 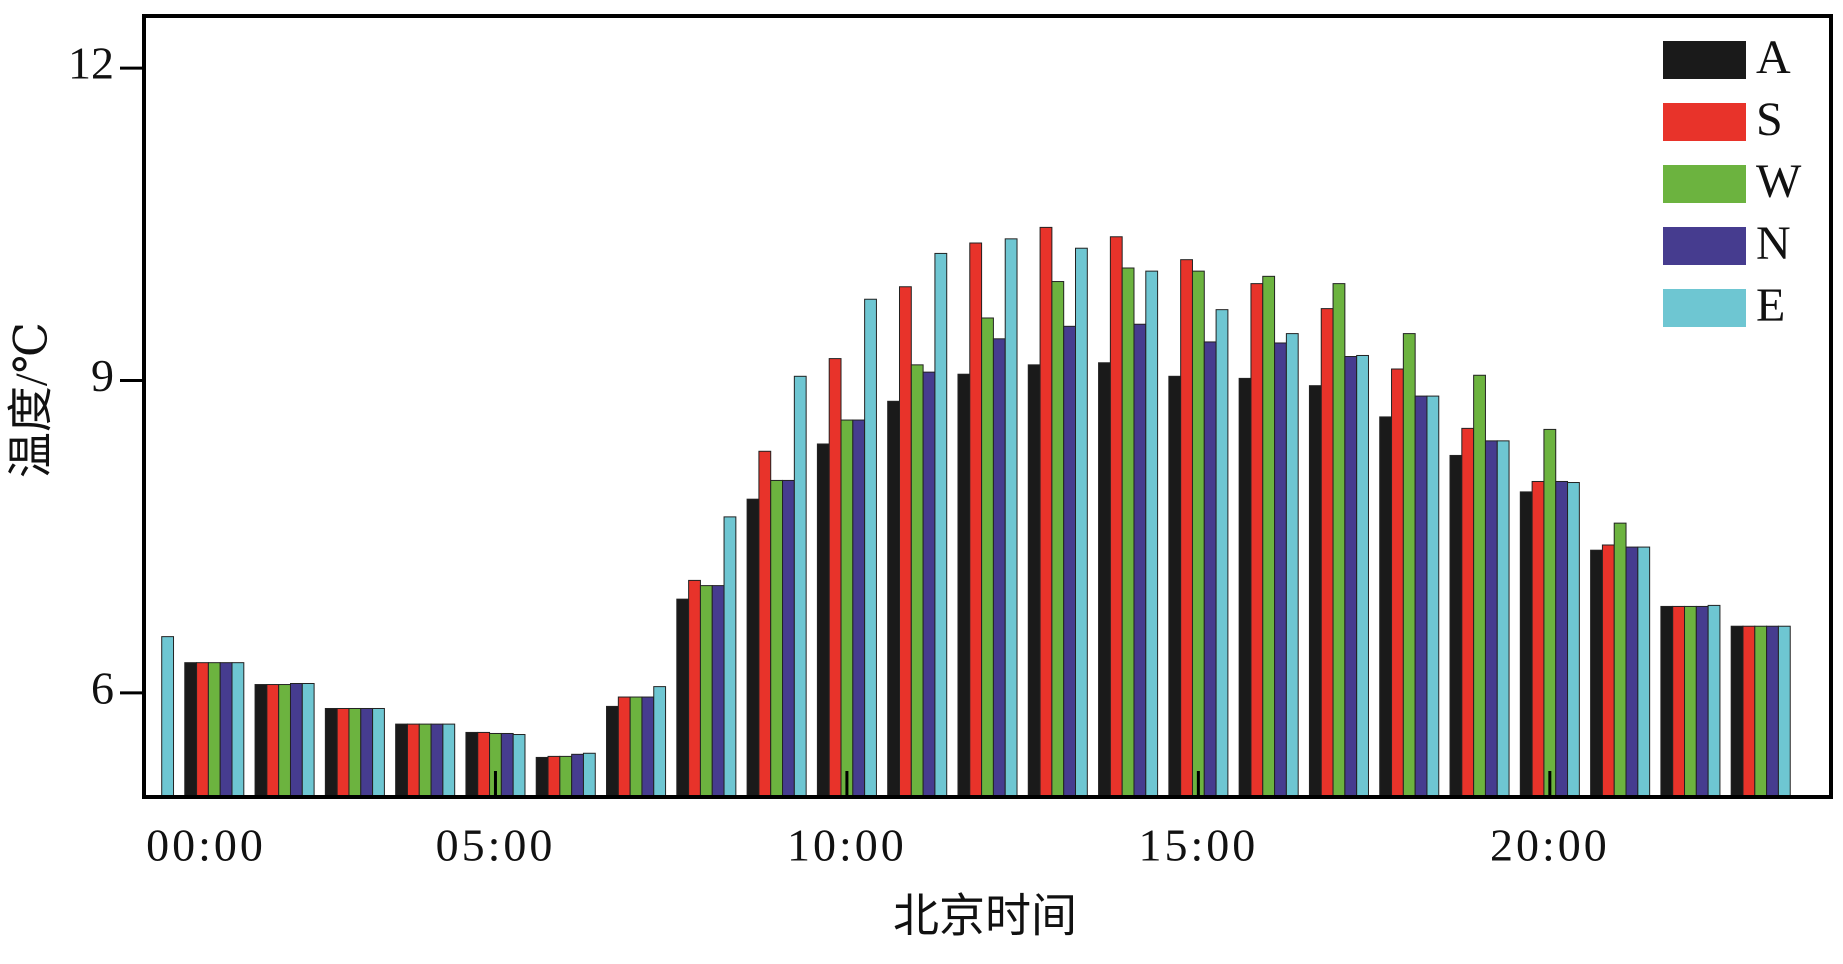 What do you see at coordinates (847, 845) in the screenshot?
I see `x-tick-label: 10:00` at bounding box center [847, 845].